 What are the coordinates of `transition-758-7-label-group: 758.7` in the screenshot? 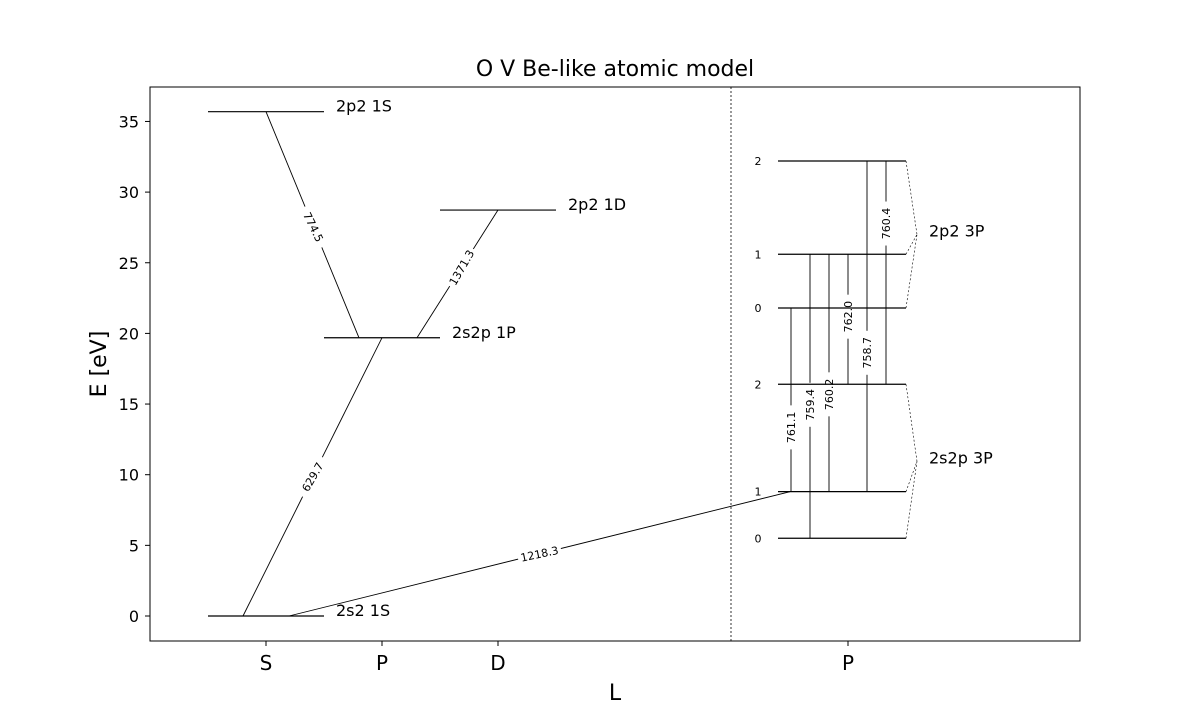 It's located at (866, 352).